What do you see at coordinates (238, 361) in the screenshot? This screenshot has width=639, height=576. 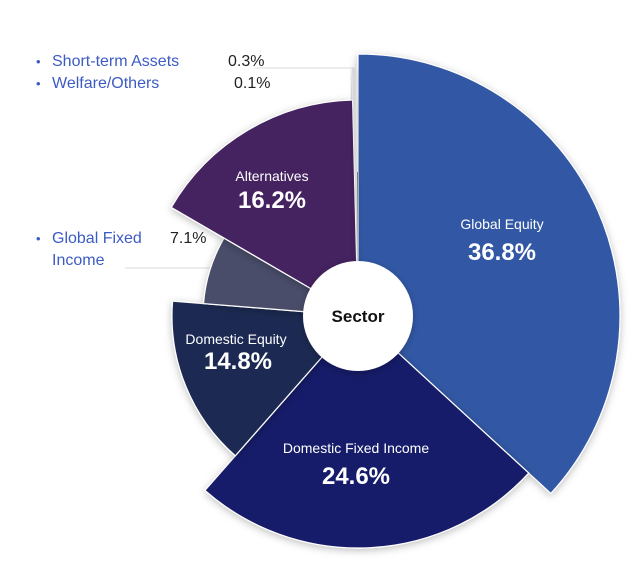 I see `domestic-equity-pct: 14.8%` at bounding box center [238, 361].